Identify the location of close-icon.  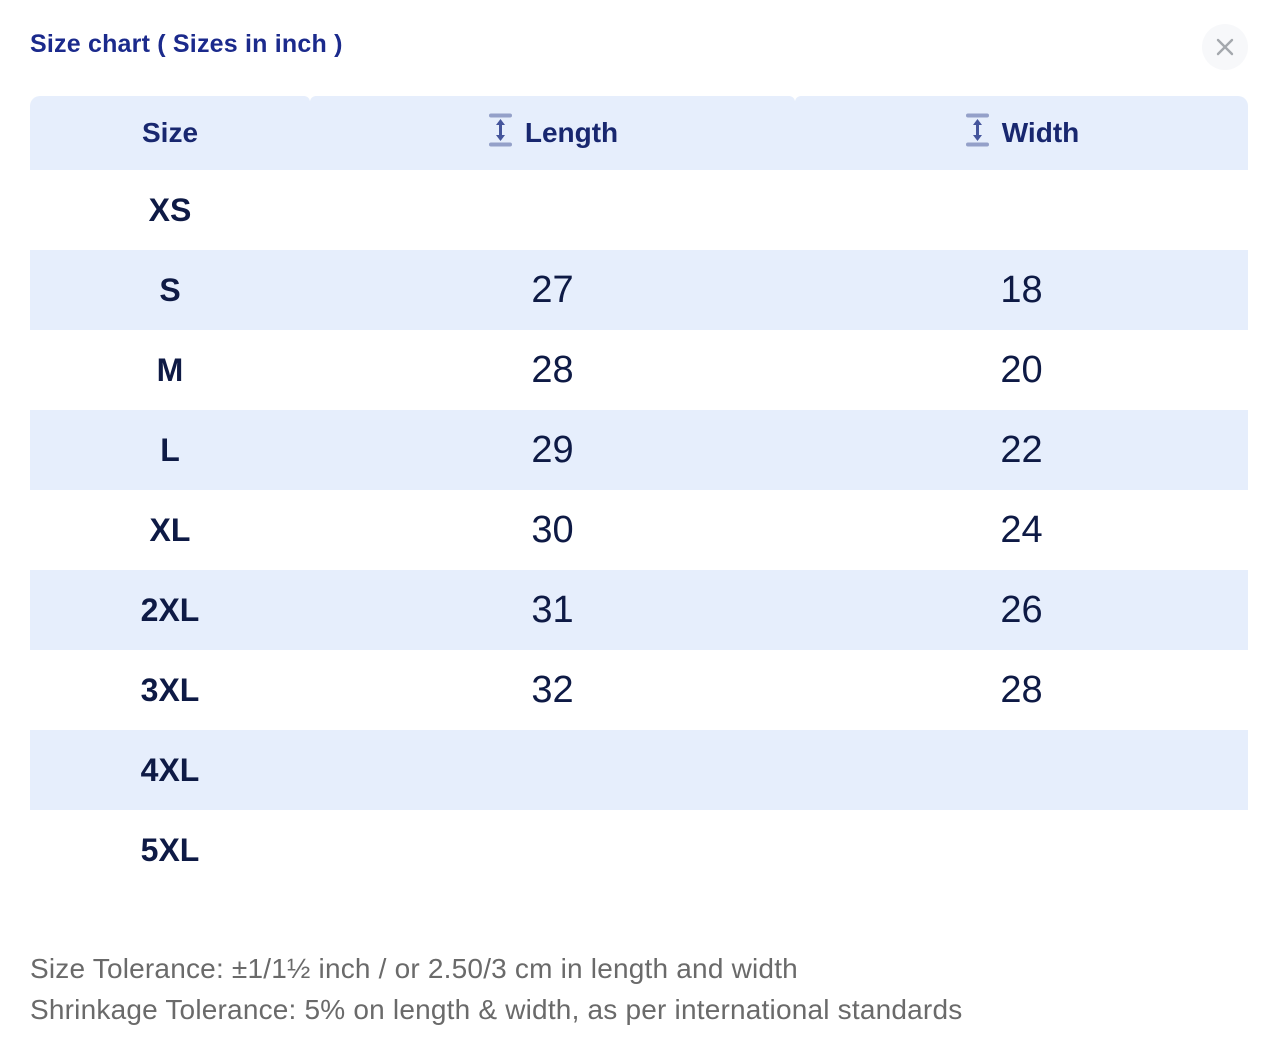
(1225, 47).